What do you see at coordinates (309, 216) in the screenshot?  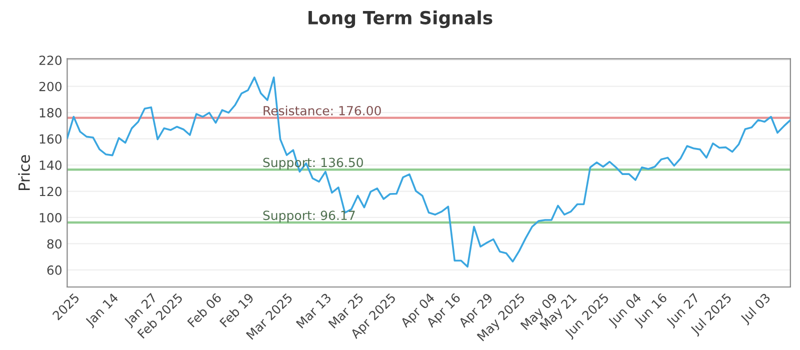 I see `ref-line-label: Support: 96.17` at bounding box center [309, 216].